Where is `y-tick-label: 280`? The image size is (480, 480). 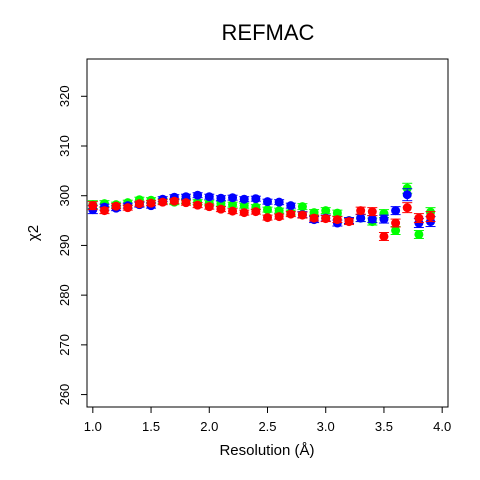
y-tick-label: 280 is located at coordinates (64, 295).